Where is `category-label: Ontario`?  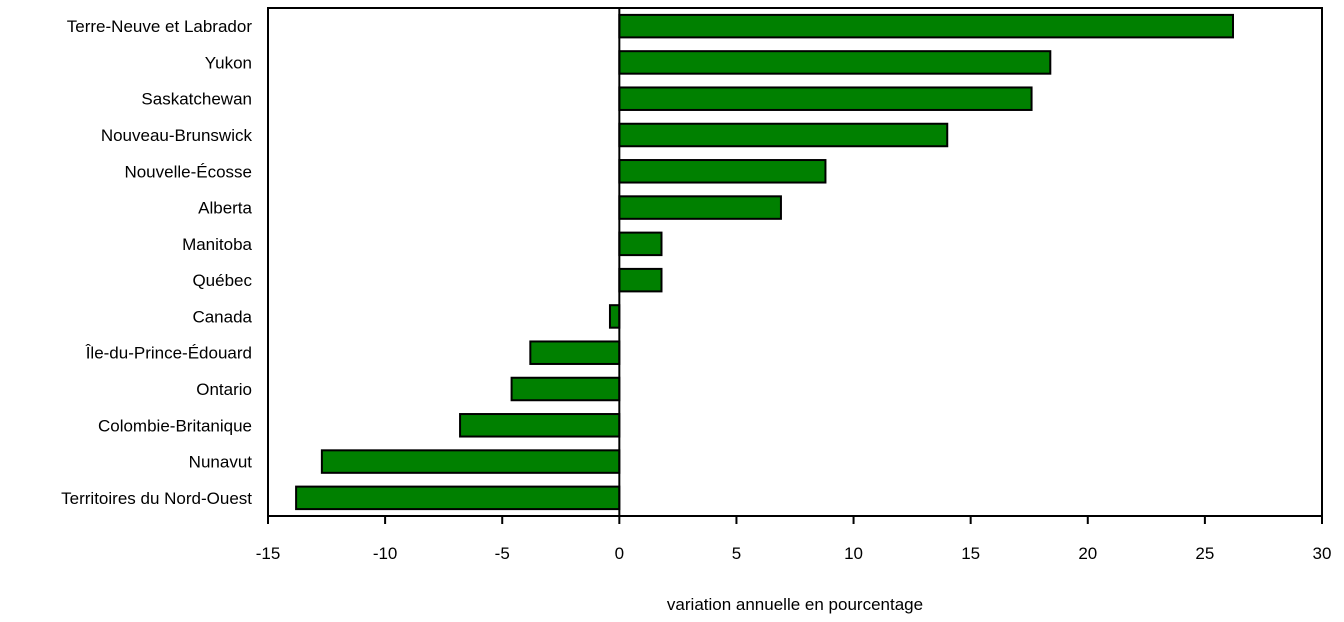
category-label: Ontario is located at coordinates (224, 389).